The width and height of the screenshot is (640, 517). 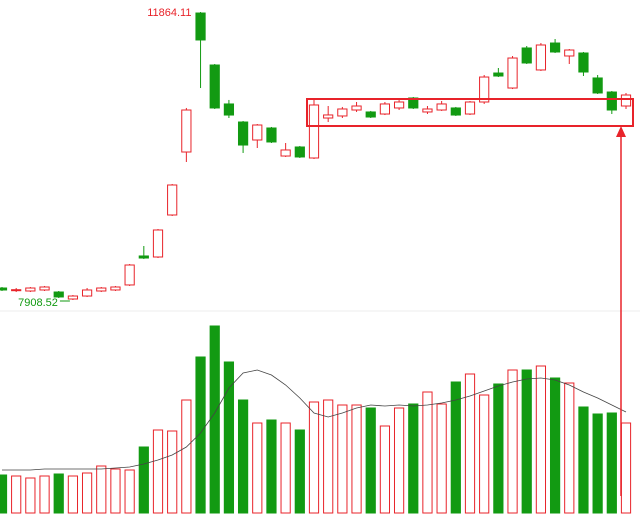 I want to click on arrow-head, so click(x=621, y=131).